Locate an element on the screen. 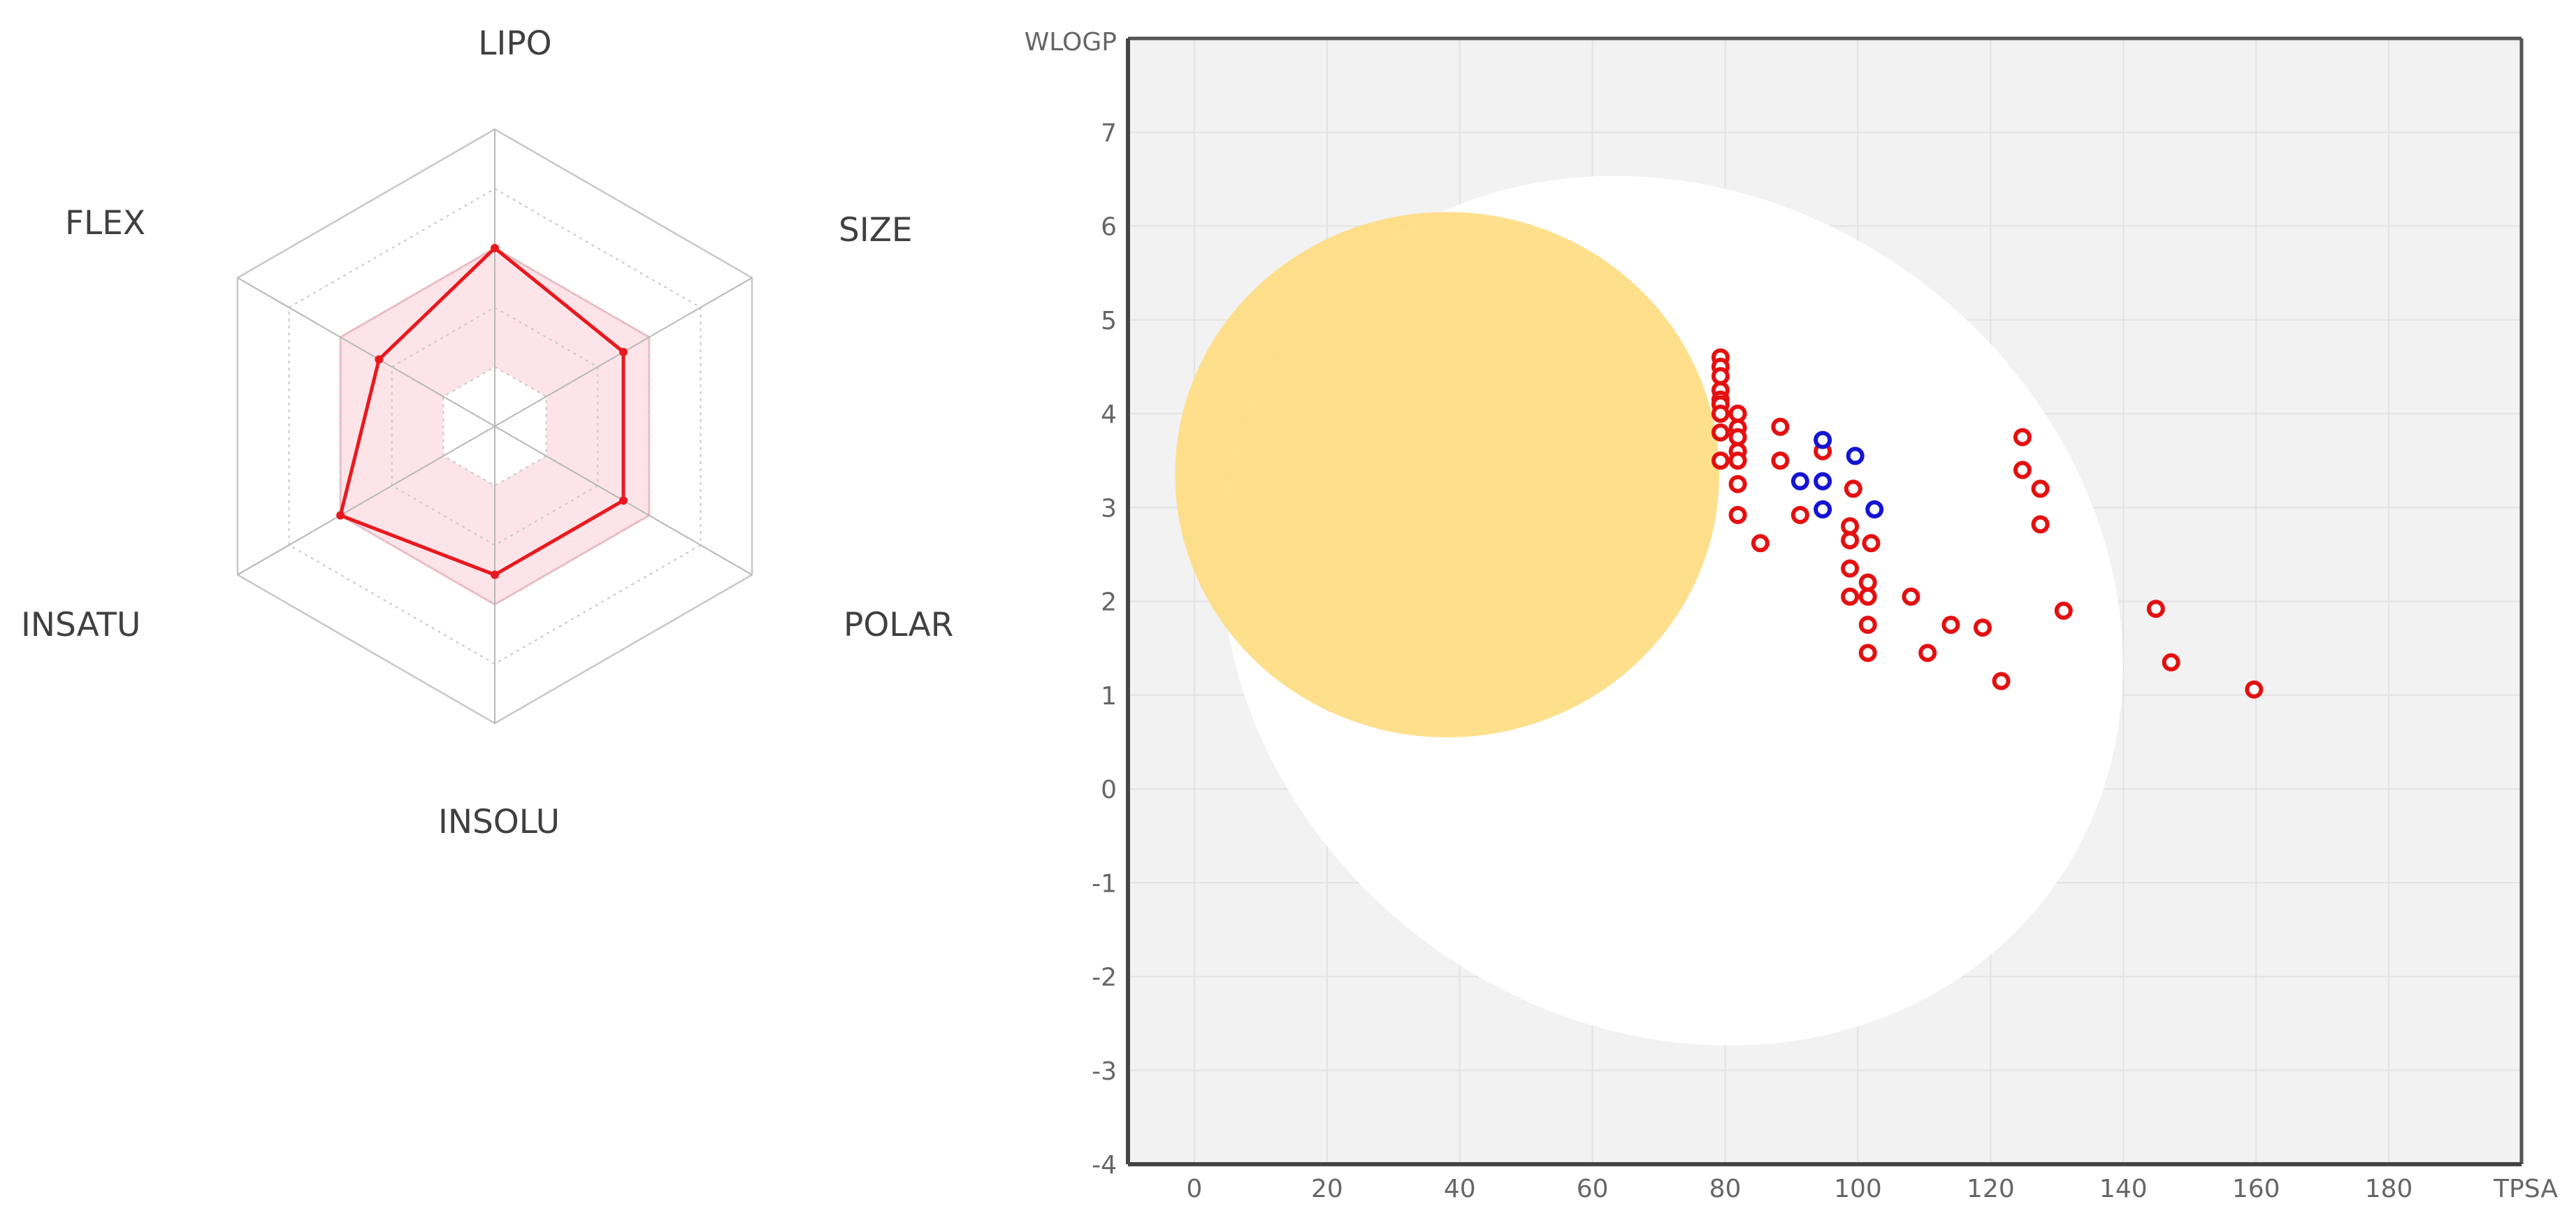  radar-axis-label-polar: POLAR is located at coordinates (898, 625).